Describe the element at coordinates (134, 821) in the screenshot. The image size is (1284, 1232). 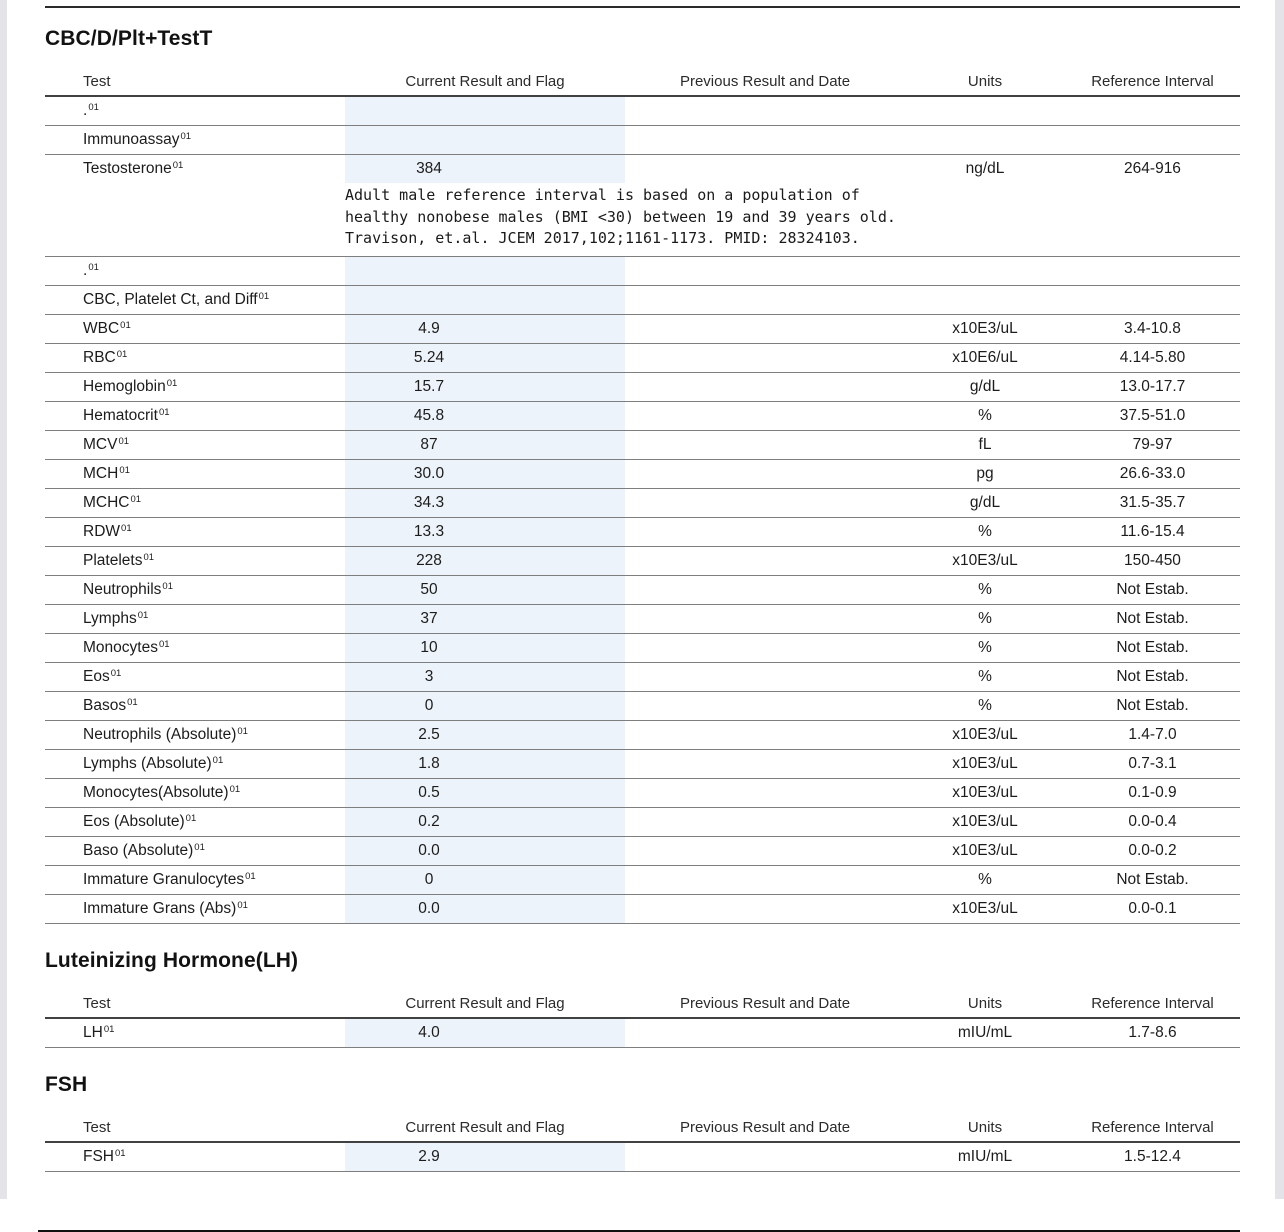
I see `test-label: Eos (Absolute)` at that location.